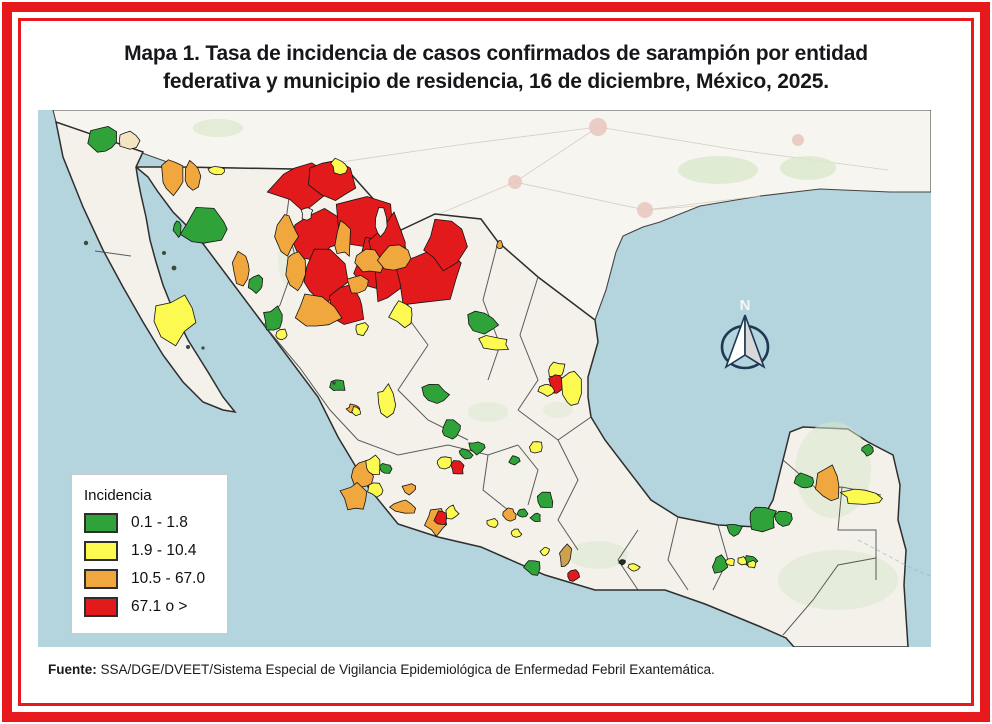  I want to click on north-label: N, so click(745, 305).